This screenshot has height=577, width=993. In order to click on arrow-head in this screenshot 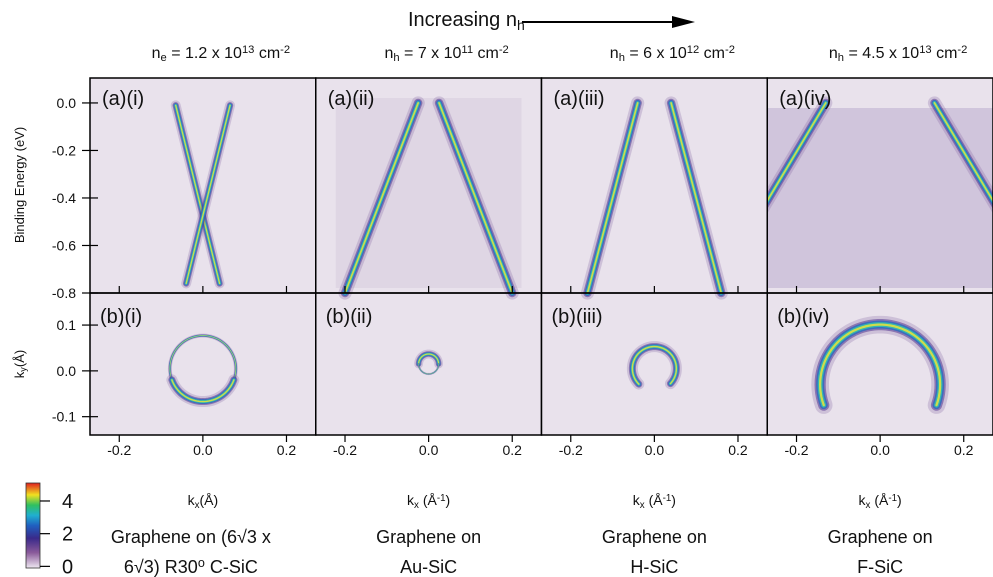, I will do `click(683, 22)`.